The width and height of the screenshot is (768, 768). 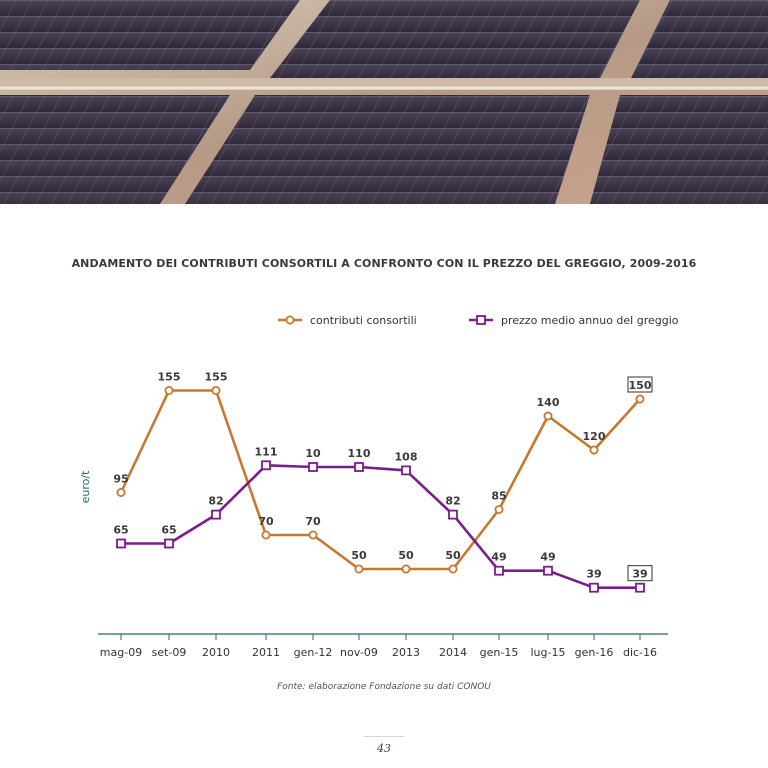 I want to click on data-label: 108, so click(x=406, y=456).